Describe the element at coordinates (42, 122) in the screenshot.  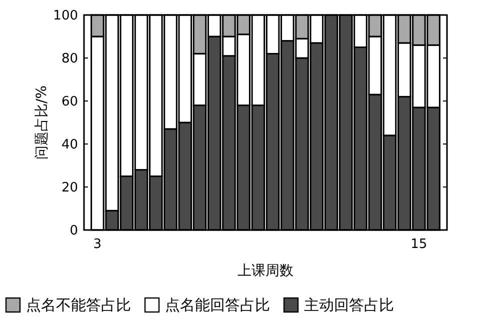
I see `y-axis-title: 问题占比/%` at that location.